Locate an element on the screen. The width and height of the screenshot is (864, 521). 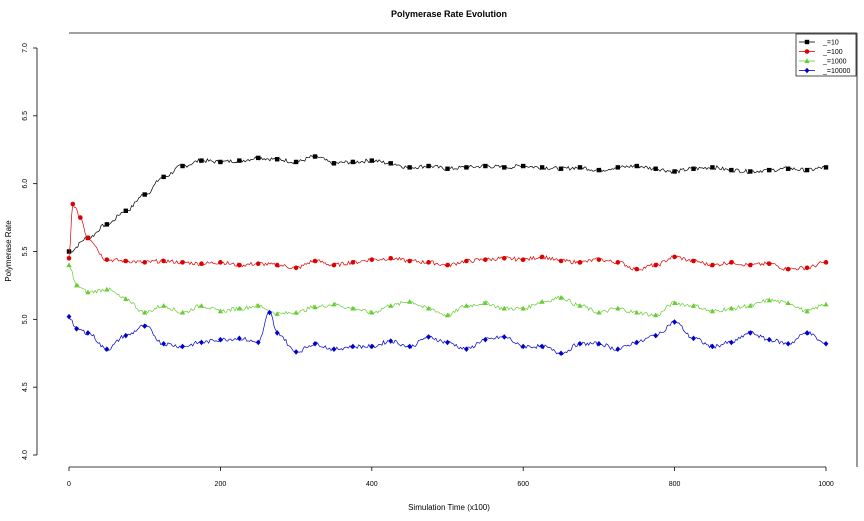
y-axis-ticks: 4.0 4.5 5.0 5.5 6.0 6.5 7.0 is located at coordinates (29, 251).